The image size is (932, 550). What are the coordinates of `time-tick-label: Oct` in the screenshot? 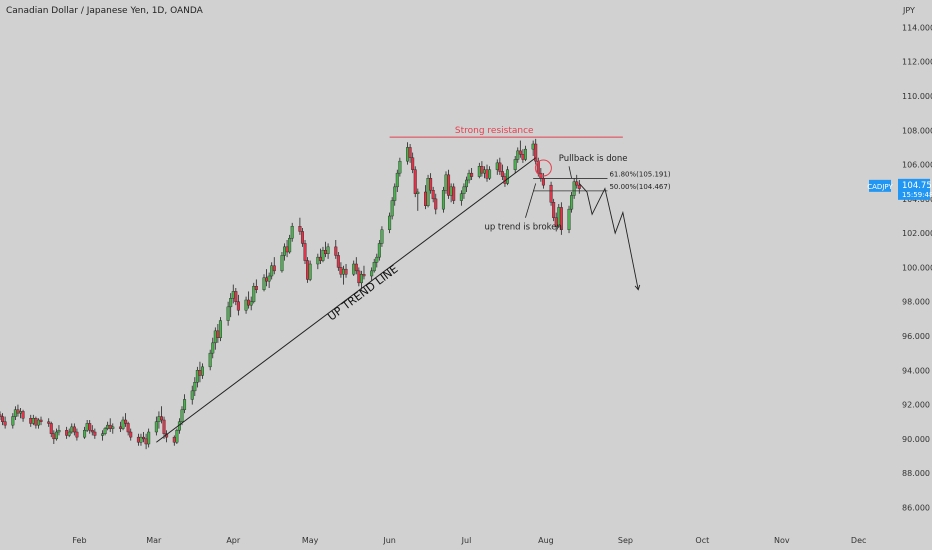 It's located at (702, 540).